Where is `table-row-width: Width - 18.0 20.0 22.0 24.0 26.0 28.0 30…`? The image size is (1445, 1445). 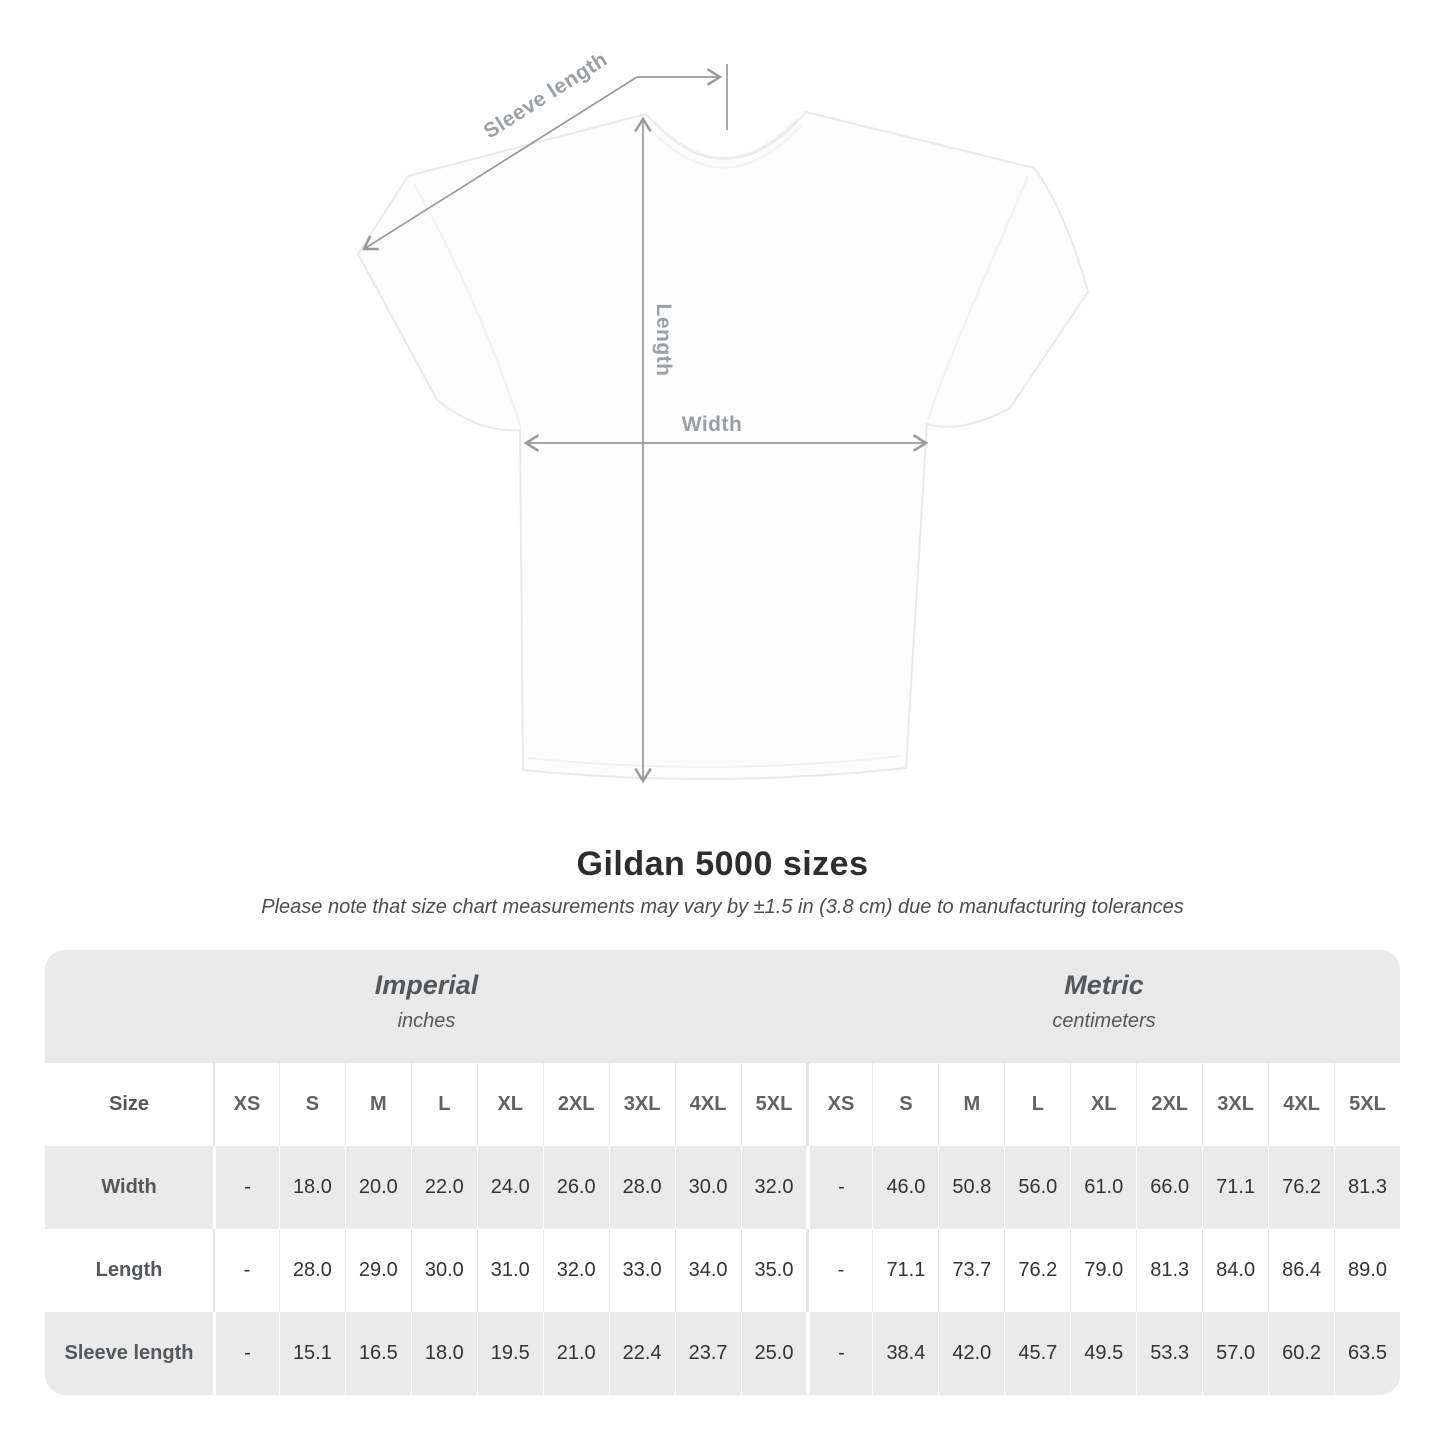
table-row-width: Width - 18.0 20.0 22.0 24.0 26.0 28.0 30… is located at coordinates (722, 1187).